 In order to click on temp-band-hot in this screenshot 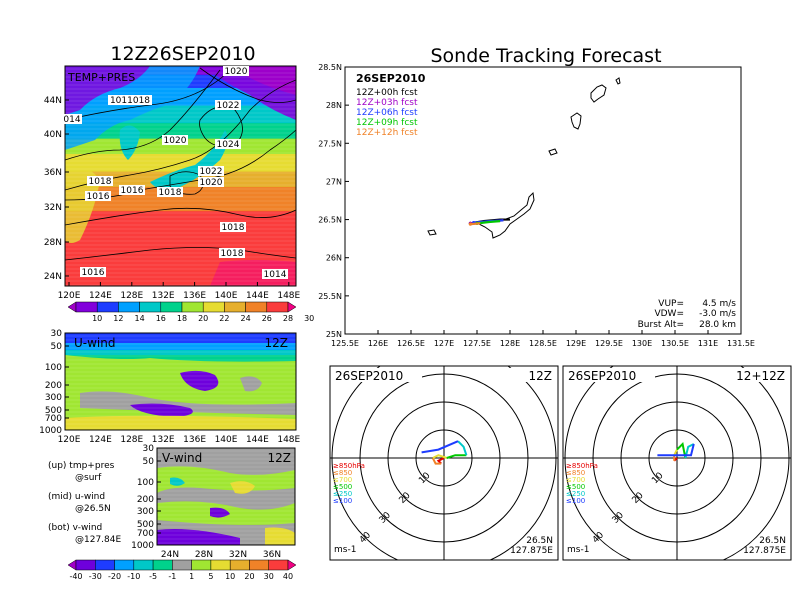, I will do `click(253, 273)`.